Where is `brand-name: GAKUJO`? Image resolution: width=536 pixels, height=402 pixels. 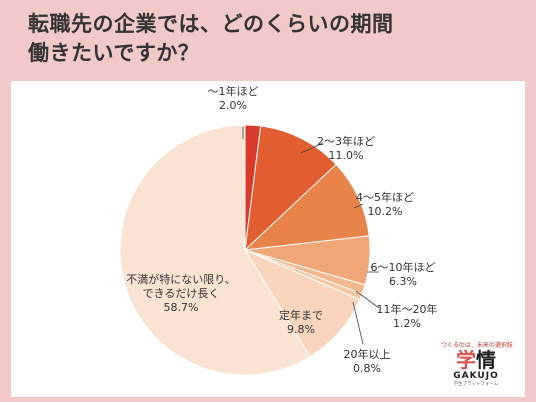 brand-name: GAKUJO is located at coordinates (476, 376).